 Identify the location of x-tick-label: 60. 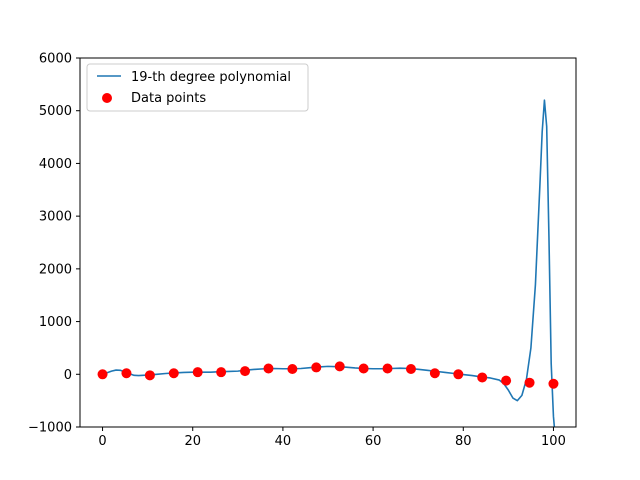
(373, 441).